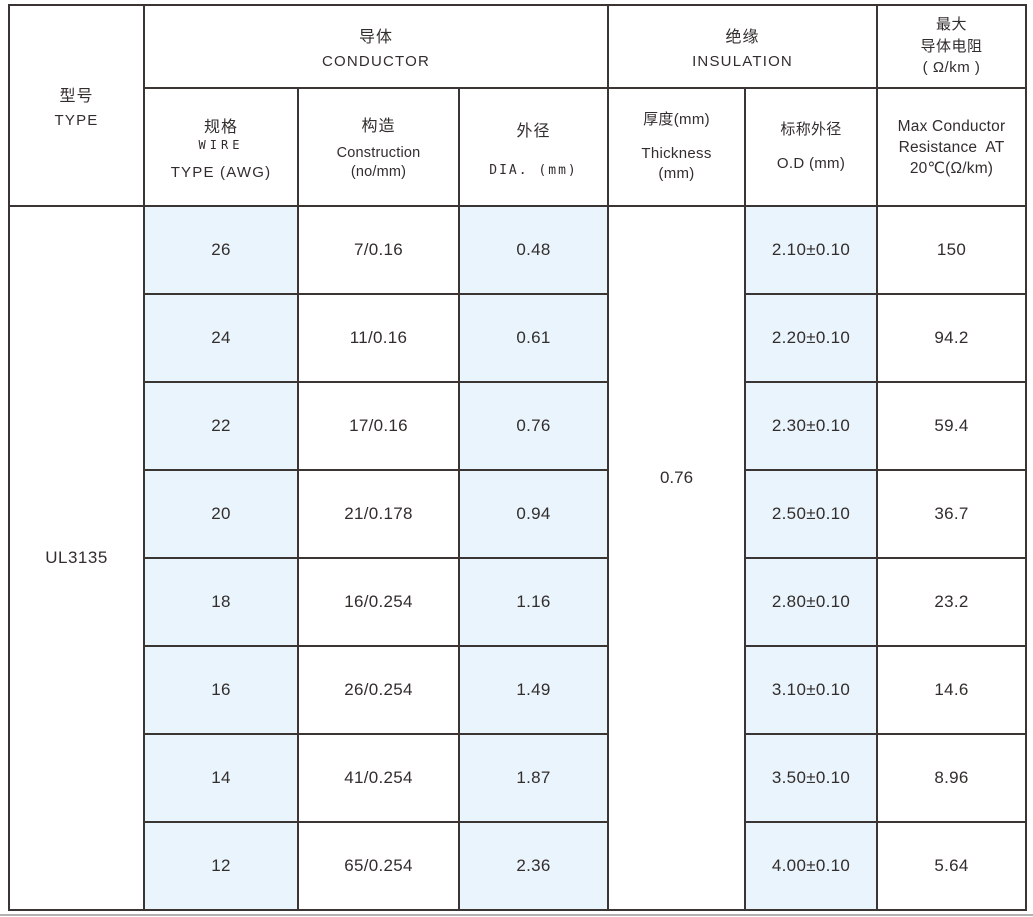 This screenshot has height=917, width=1033. Describe the element at coordinates (951, 168) in the screenshot. I see `header-resistance-line3: 20℃(Ω/km)` at that location.